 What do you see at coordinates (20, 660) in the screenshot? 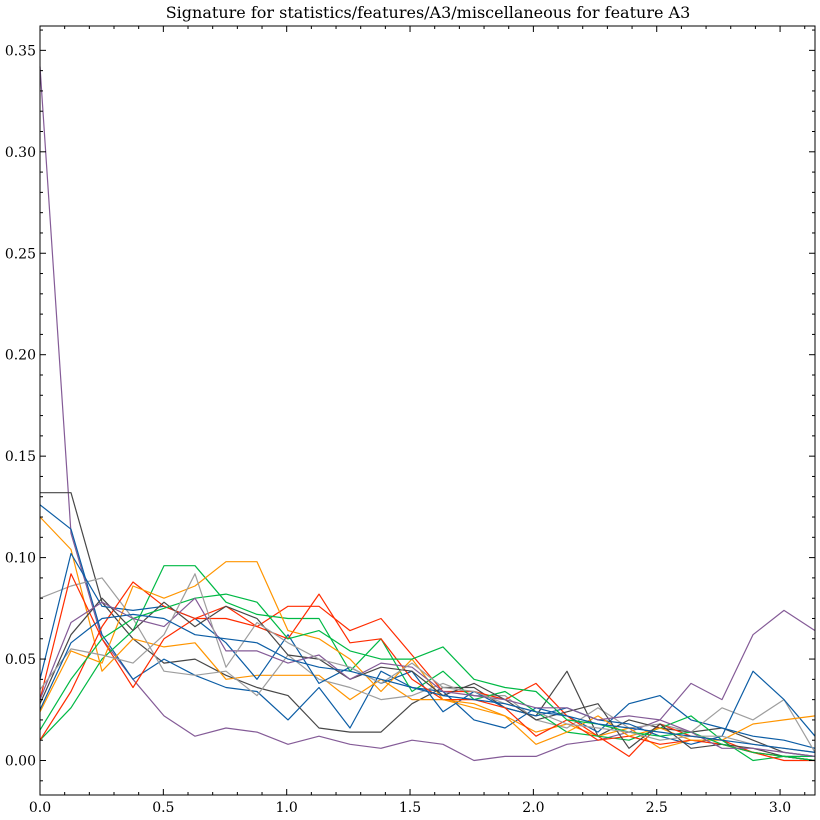
I see `y-tick-label: 0.05` at bounding box center [20, 660].